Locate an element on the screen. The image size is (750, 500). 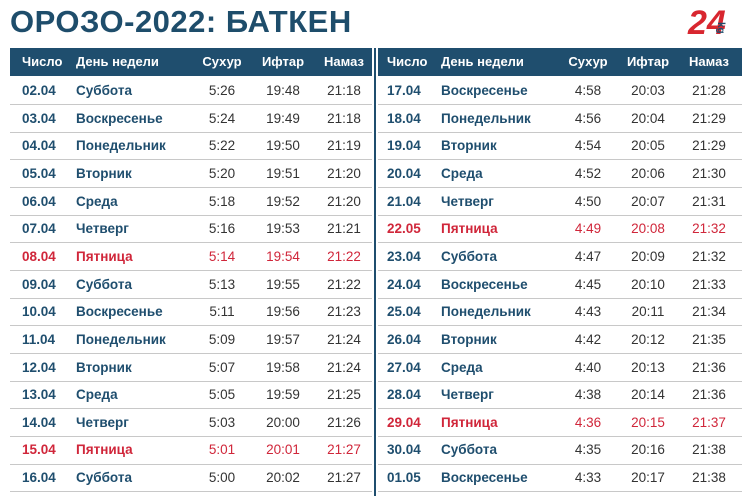
iftar-cell: 19:57 is located at coordinates (283, 339).